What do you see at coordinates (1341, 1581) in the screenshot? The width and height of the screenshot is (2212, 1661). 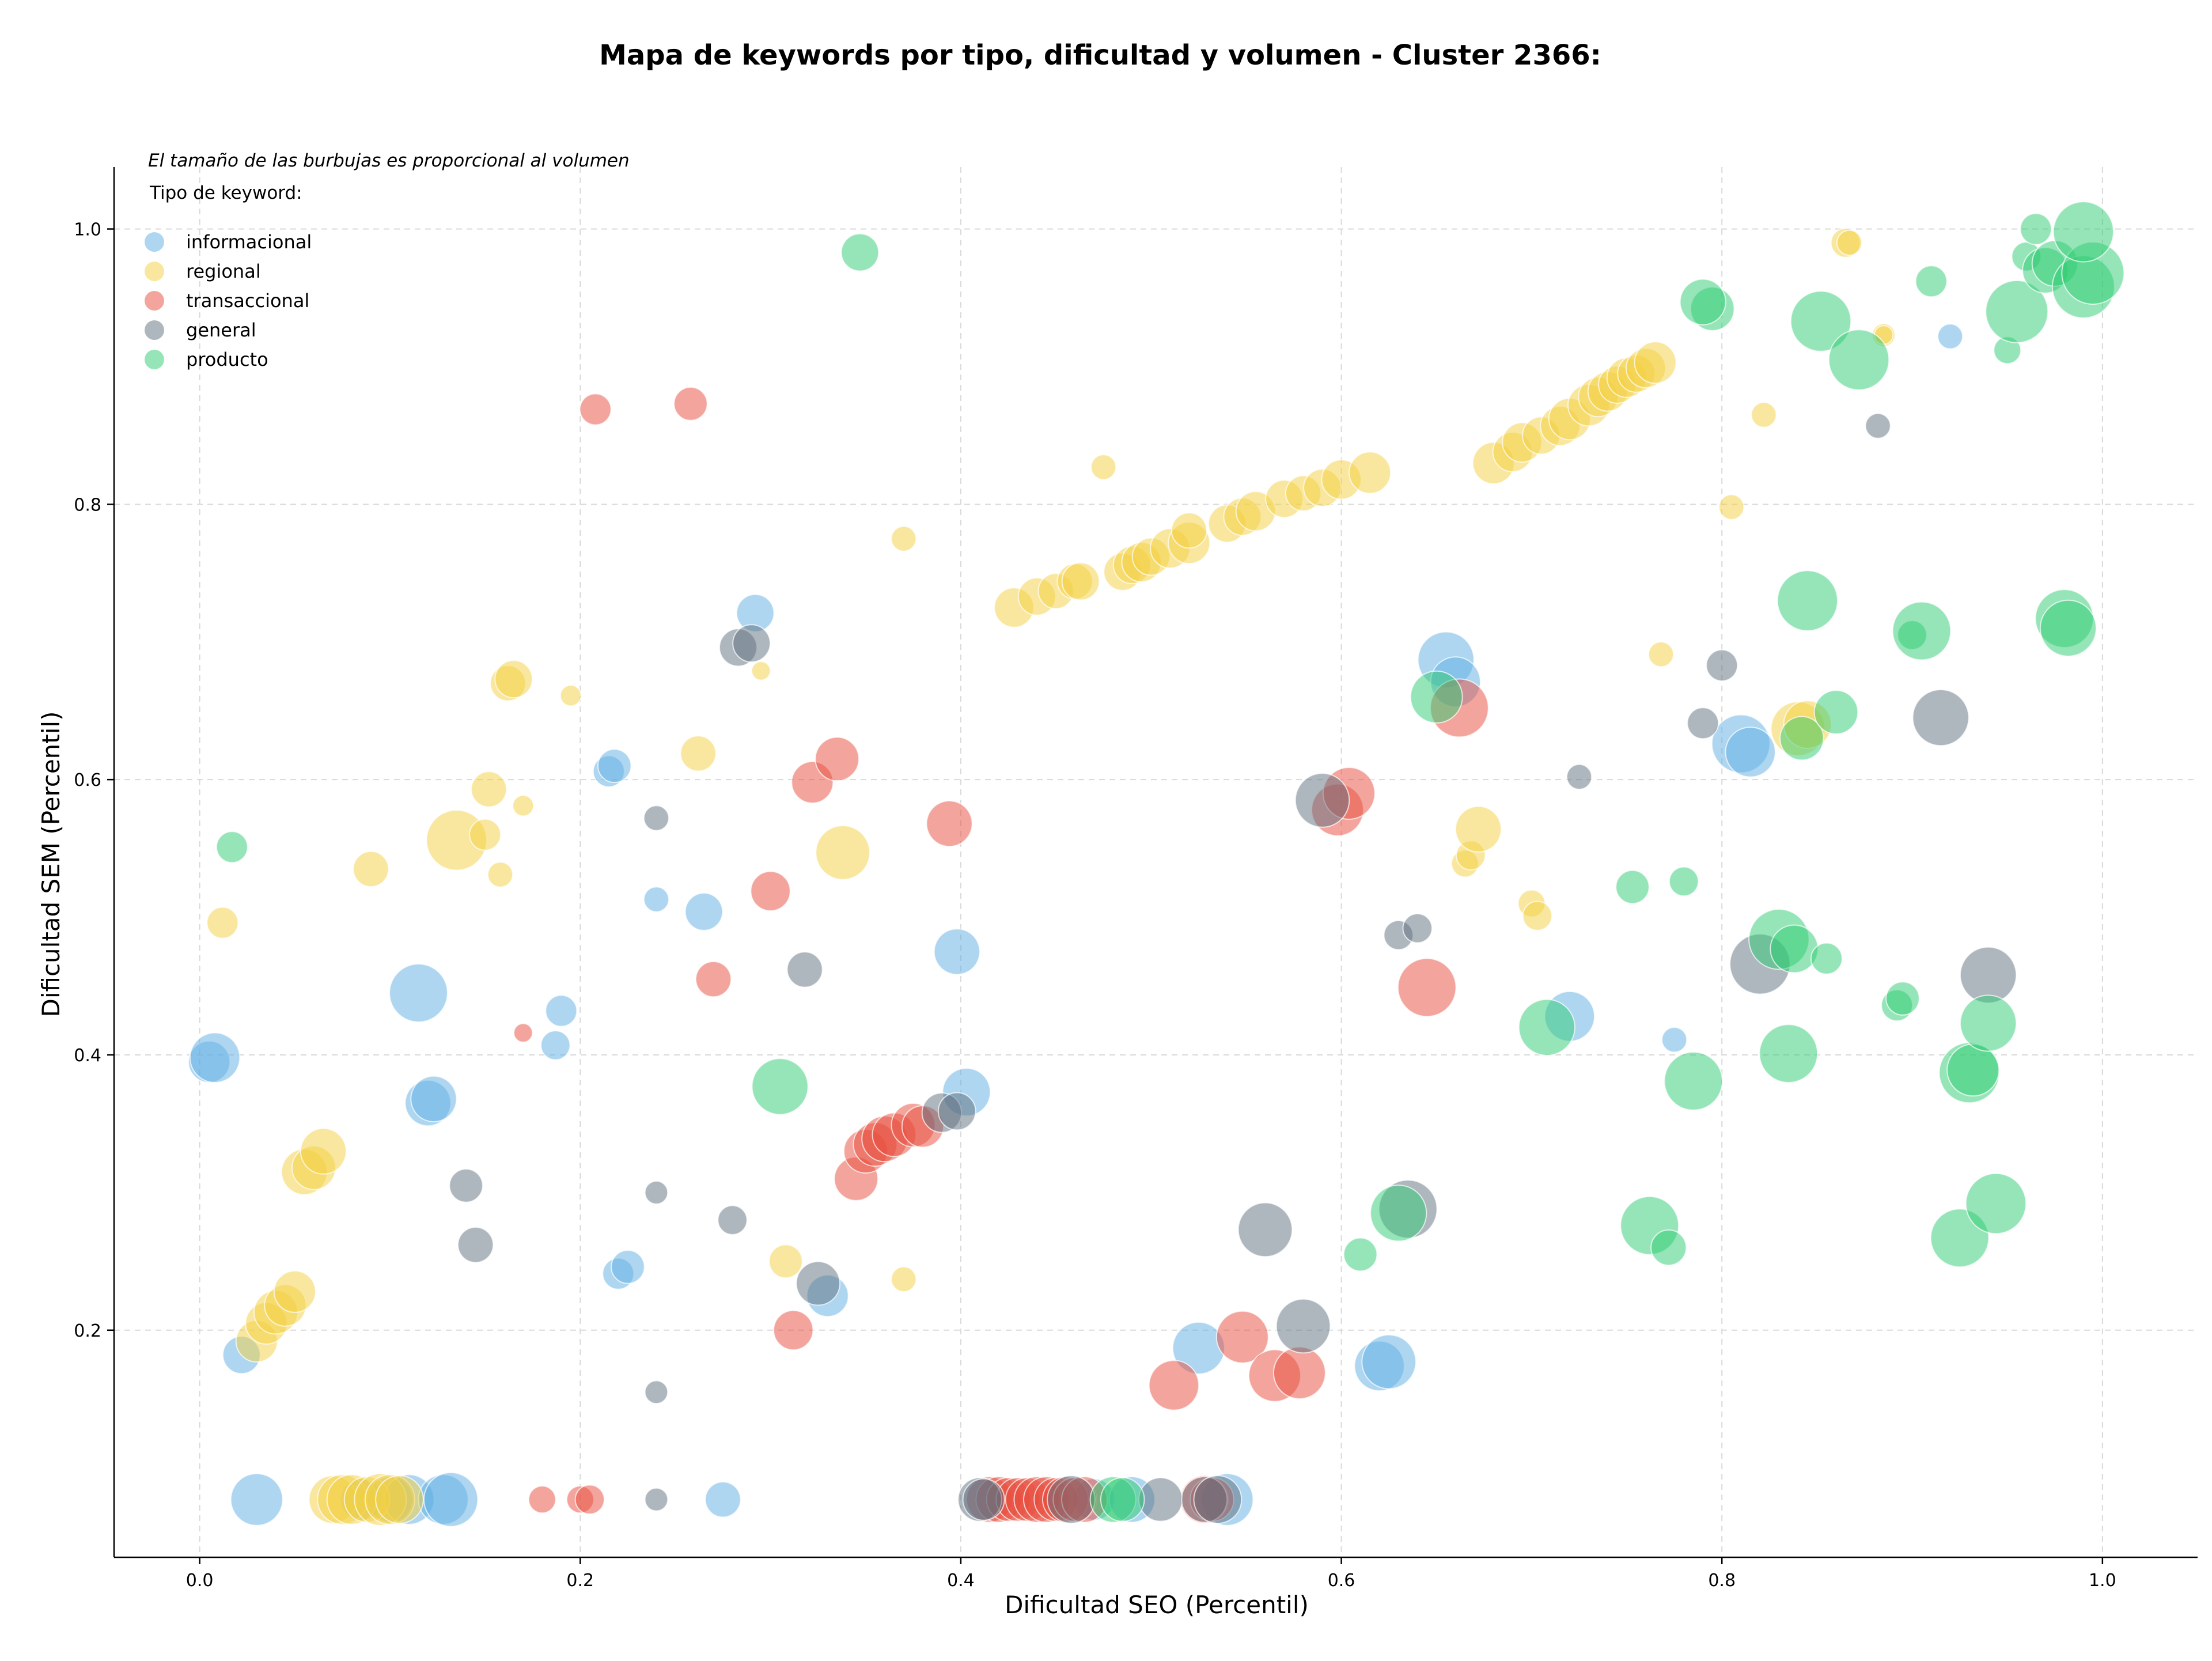 I see `x-tick-label: 0.6` at bounding box center [1341, 1581].